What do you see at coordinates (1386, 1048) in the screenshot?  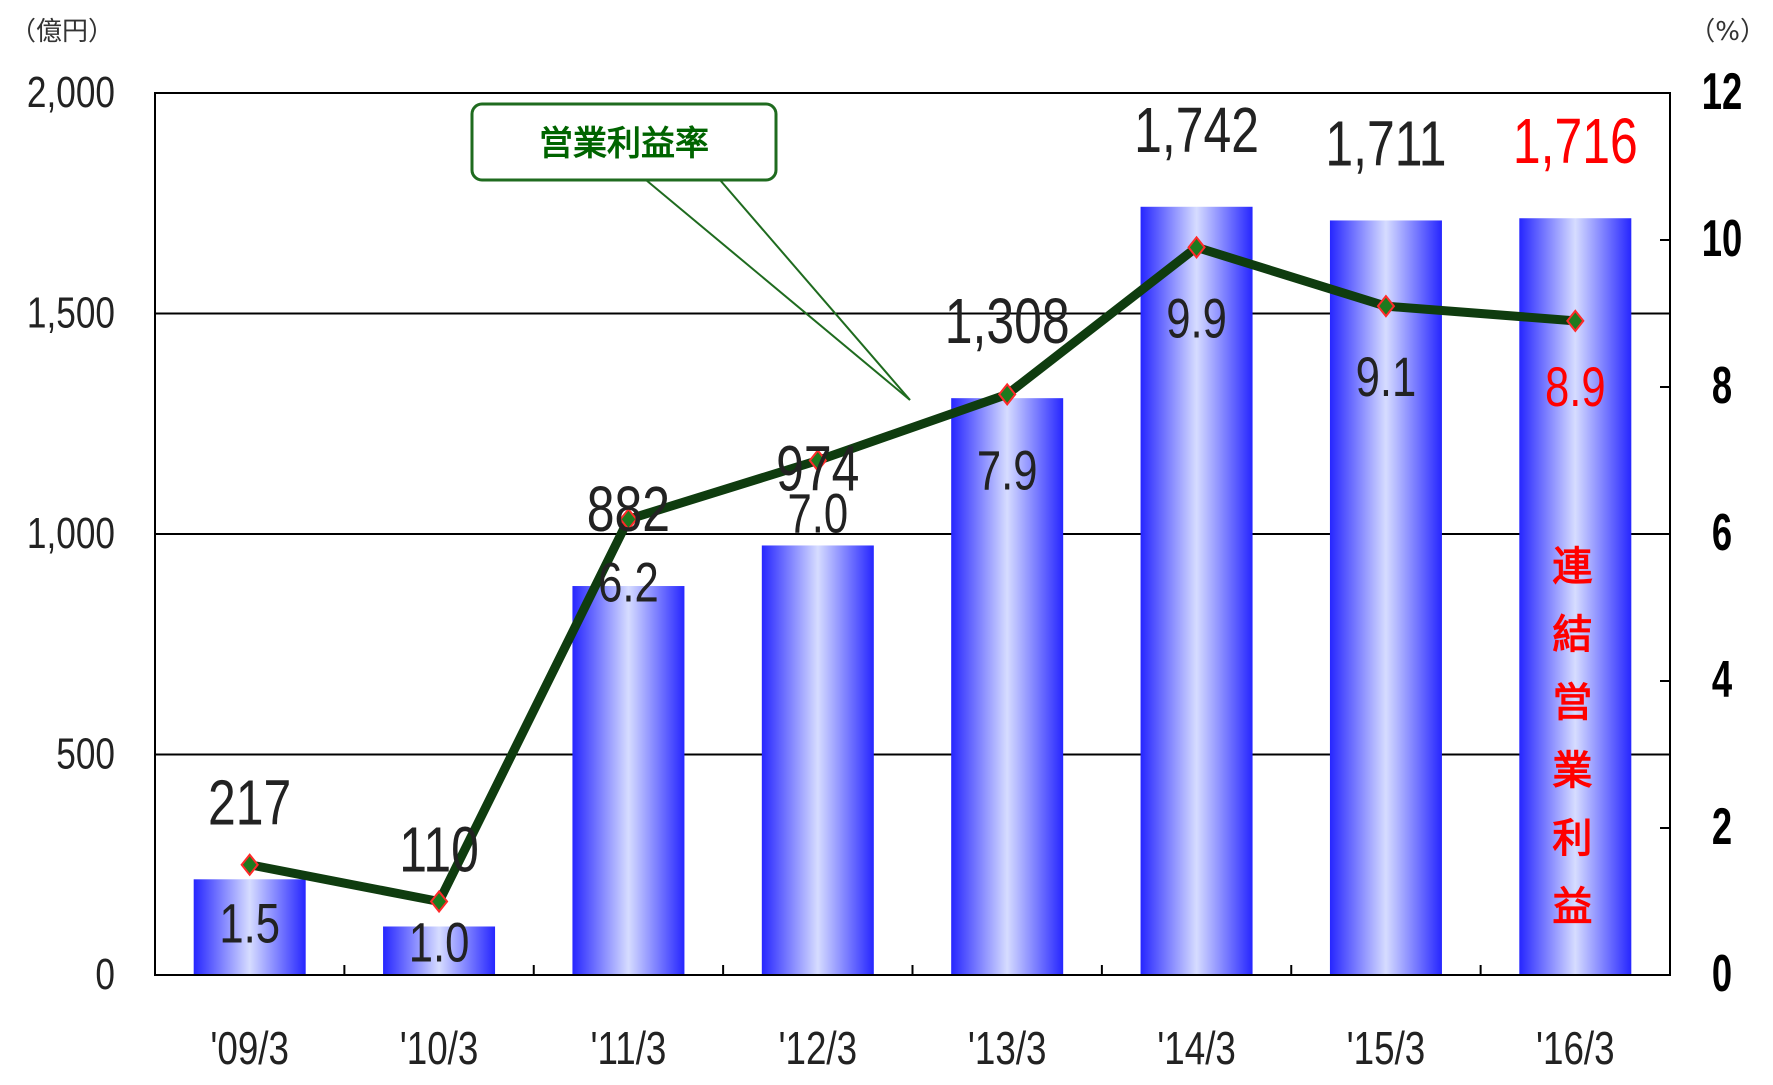 I see `x-axis-tick-label: '15/3` at bounding box center [1386, 1048].